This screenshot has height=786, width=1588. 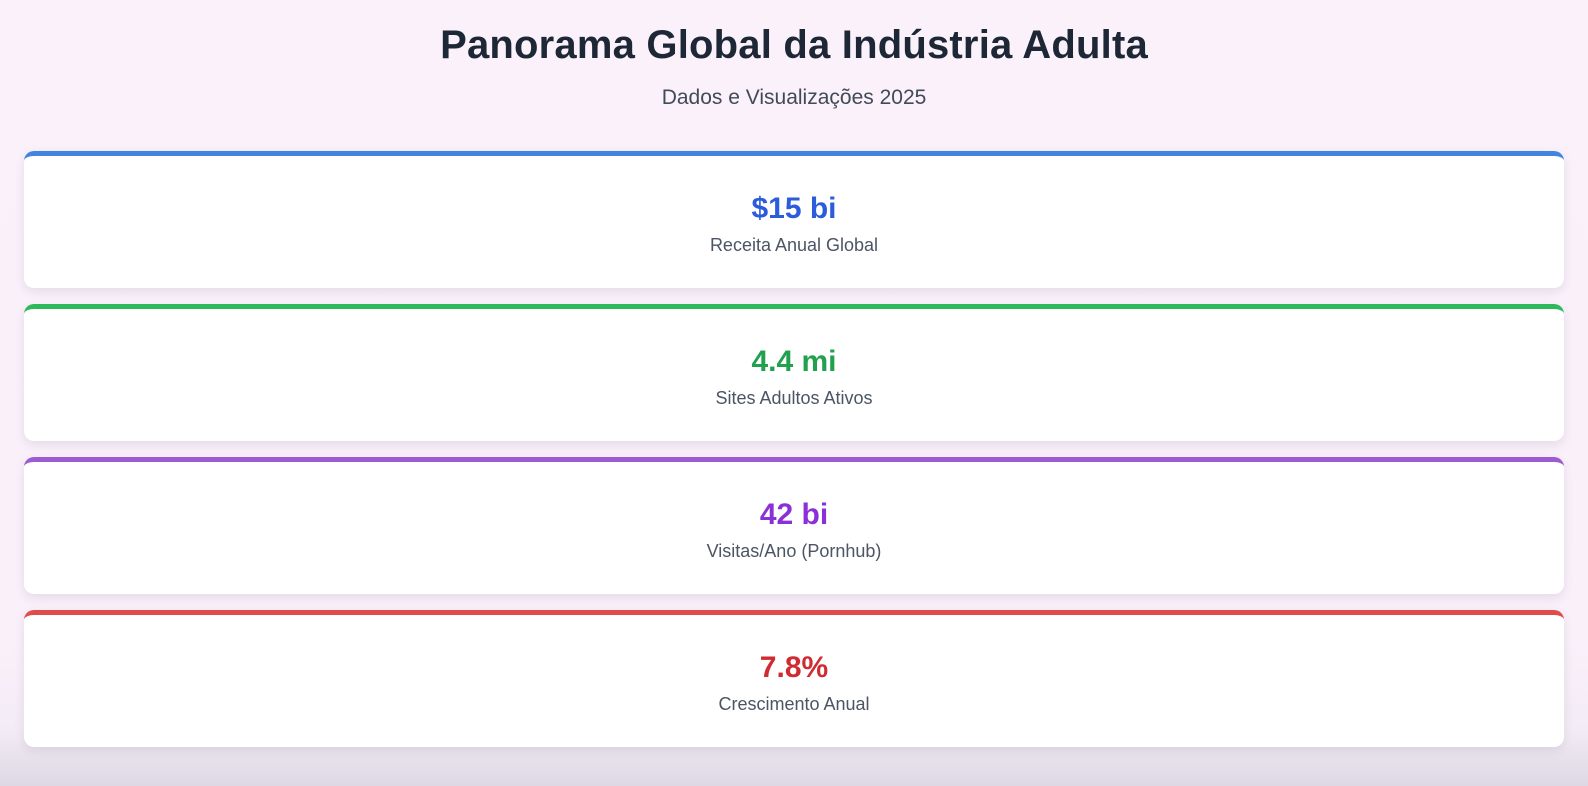 I want to click on stat-label: Sites Adultos Ativos, so click(x=794, y=397).